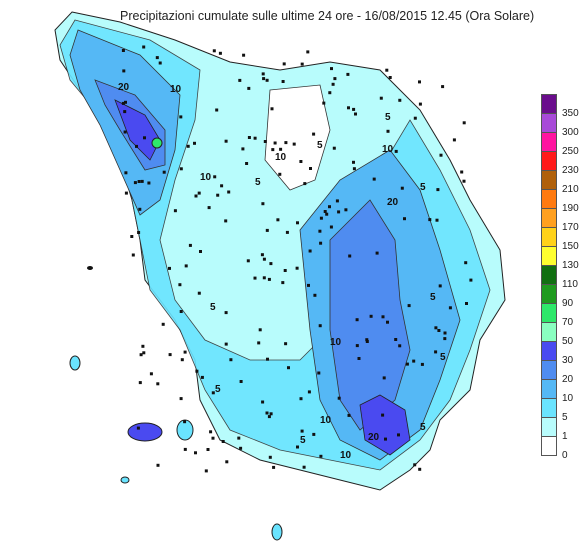 The height and width of the screenshot is (552, 585). I want to click on legend-label: 0, so click(565, 455).